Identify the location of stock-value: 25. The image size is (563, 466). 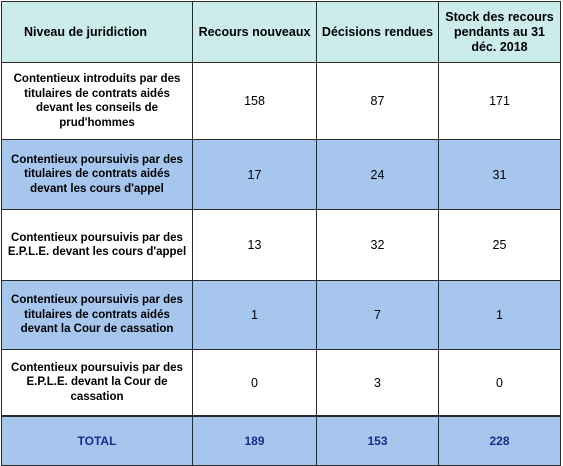
(499, 245).